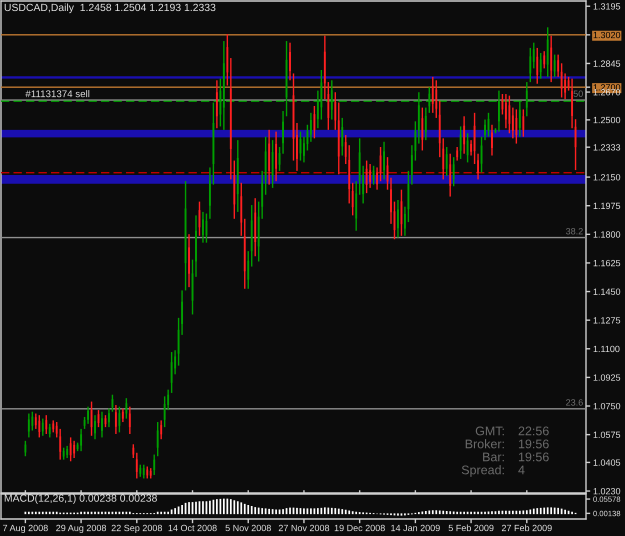  Describe the element at coordinates (512, 431) in the screenshot. I see `annotation: GMT: 22:56` at that location.